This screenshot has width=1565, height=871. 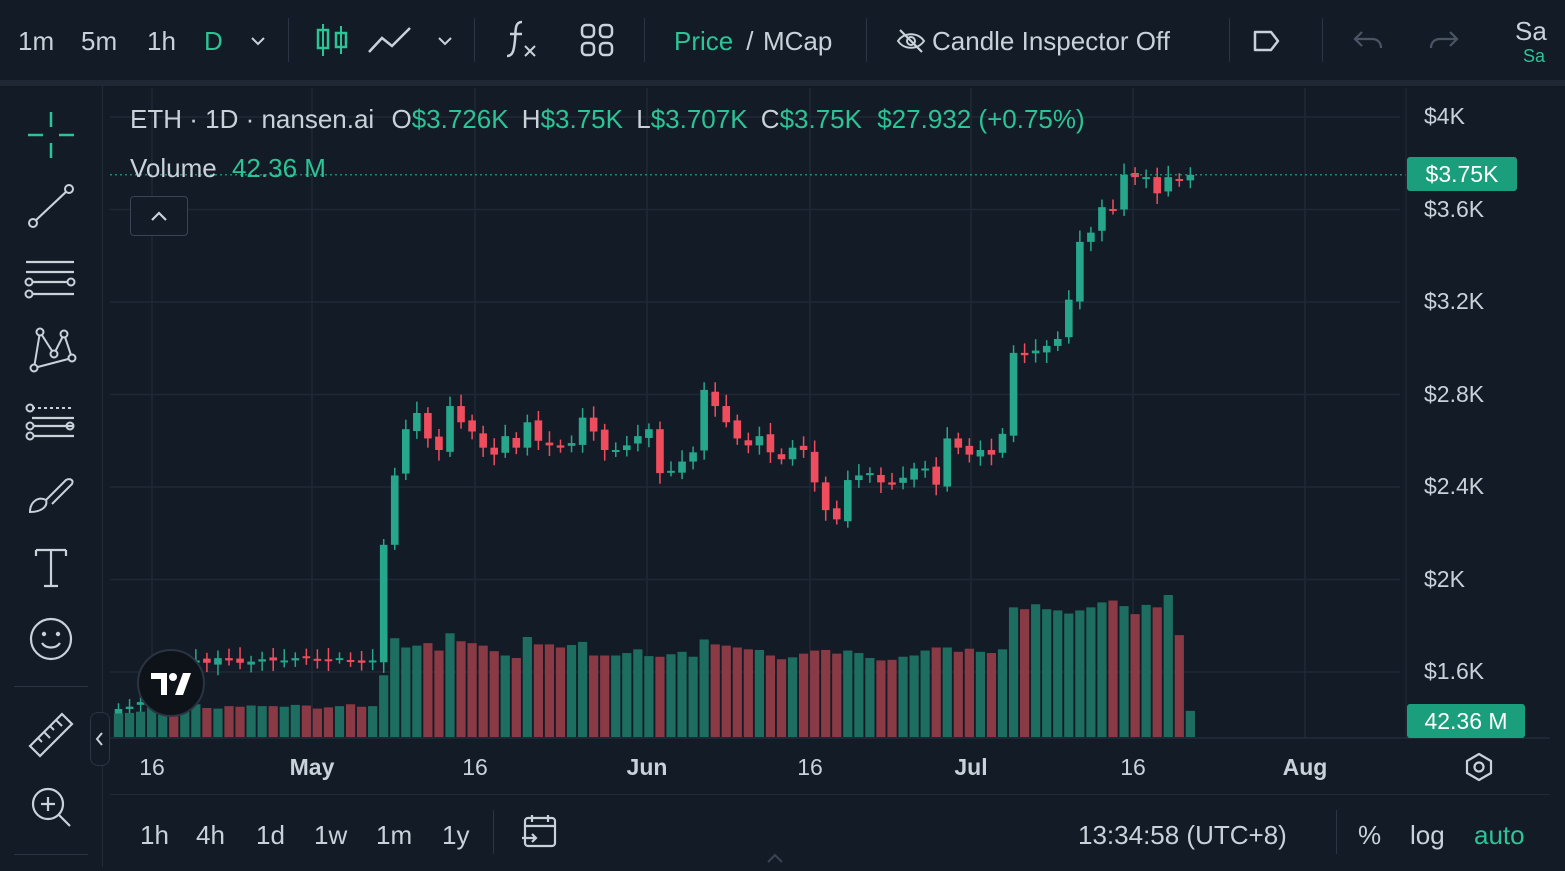 What do you see at coordinates (159, 216) in the screenshot?
I see `legend-collapse-button` at bounding box center [159, 216].